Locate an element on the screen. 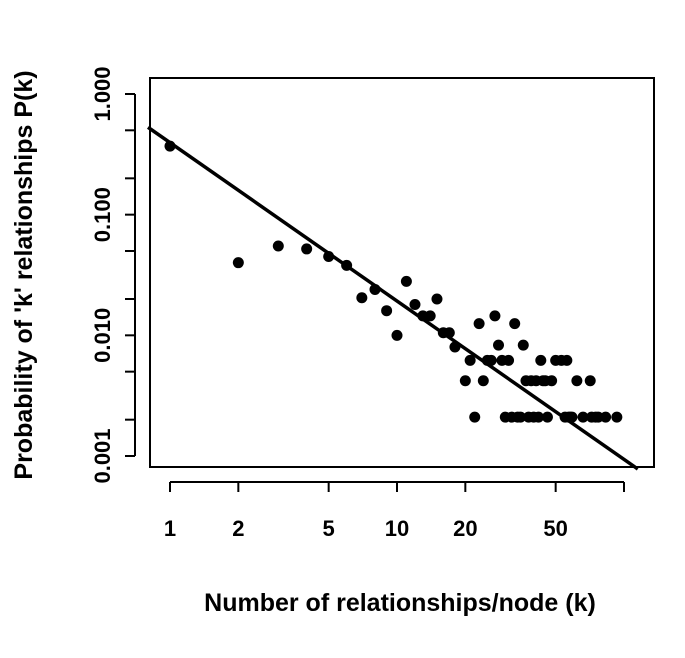 This screenshot has width=685, height=658. y-tick-label: 0.001 is located at coordinates (102, 455).